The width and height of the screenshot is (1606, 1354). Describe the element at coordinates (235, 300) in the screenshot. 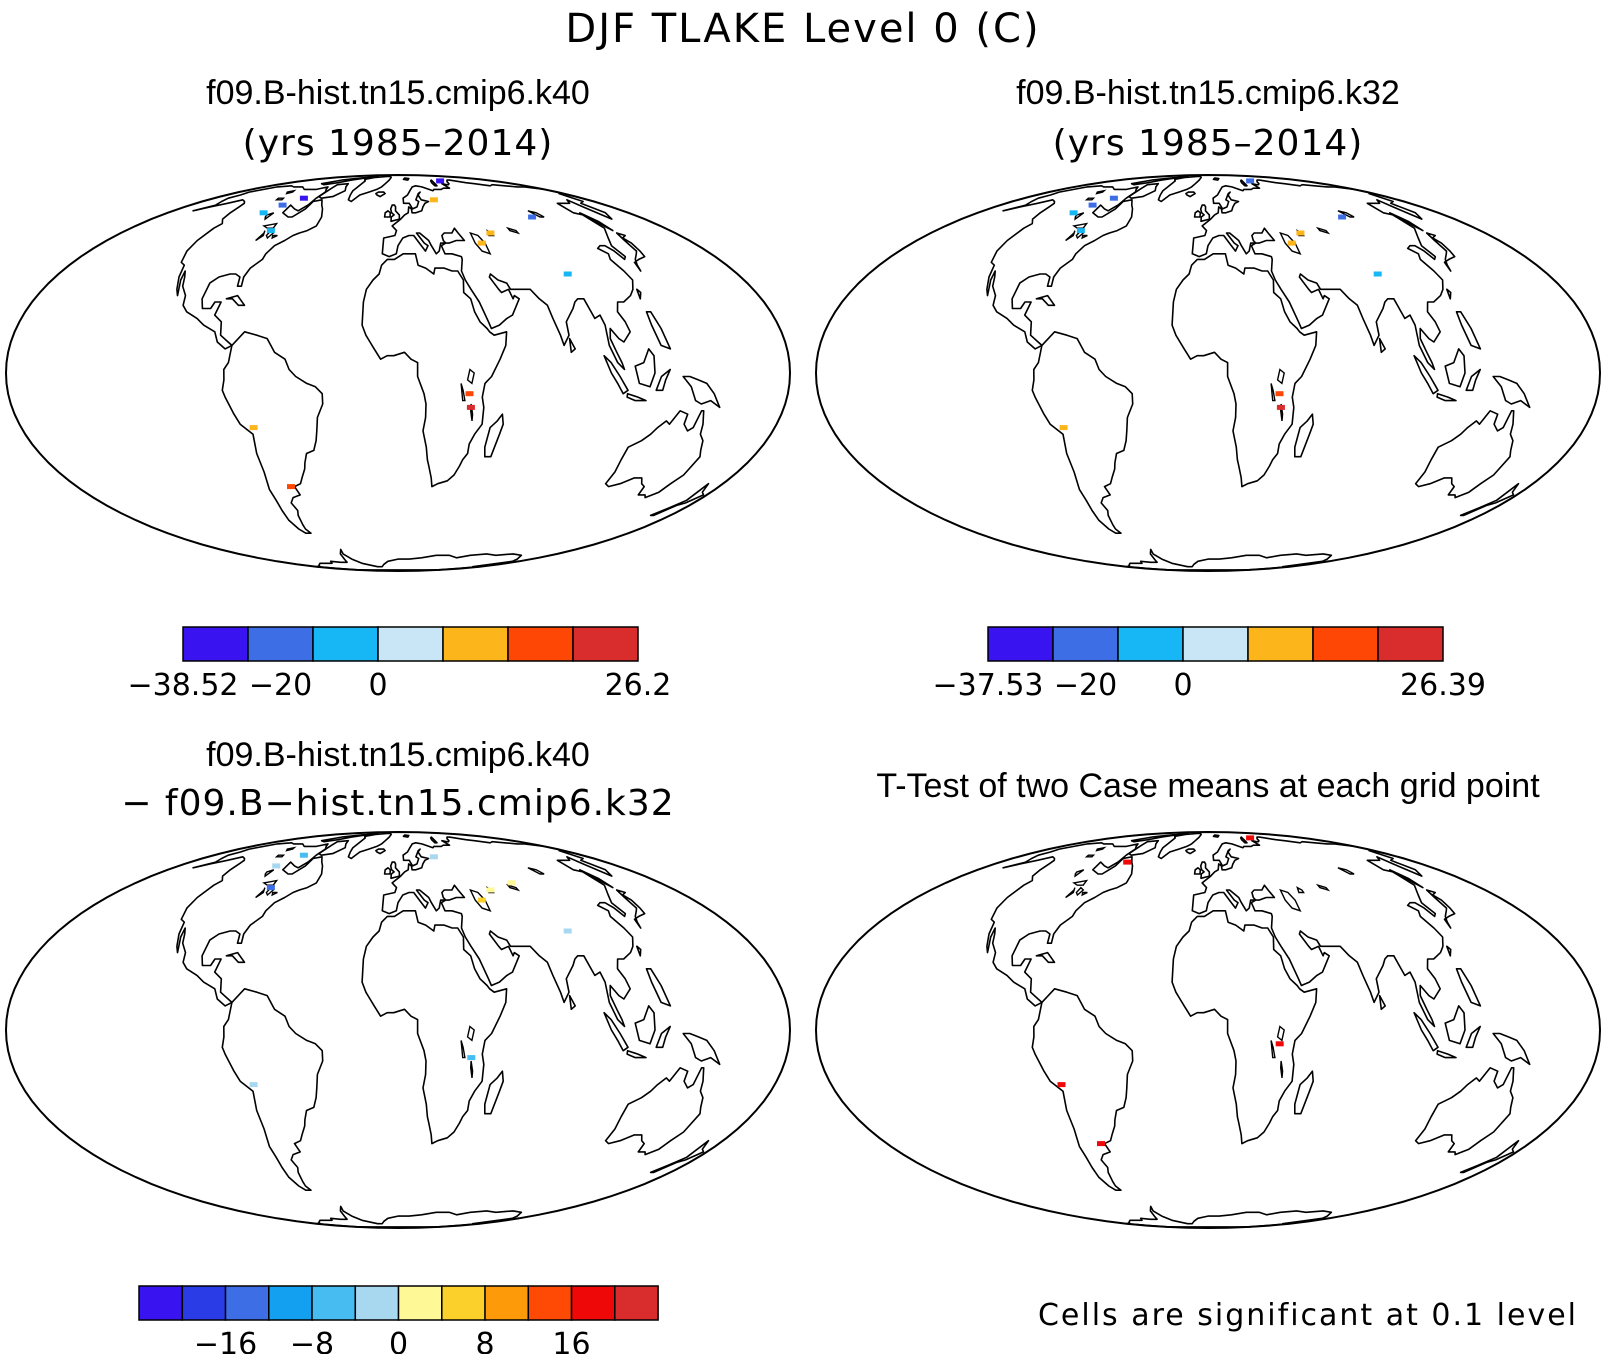

I see `panel-k40-map-coast-cuba` at that location.